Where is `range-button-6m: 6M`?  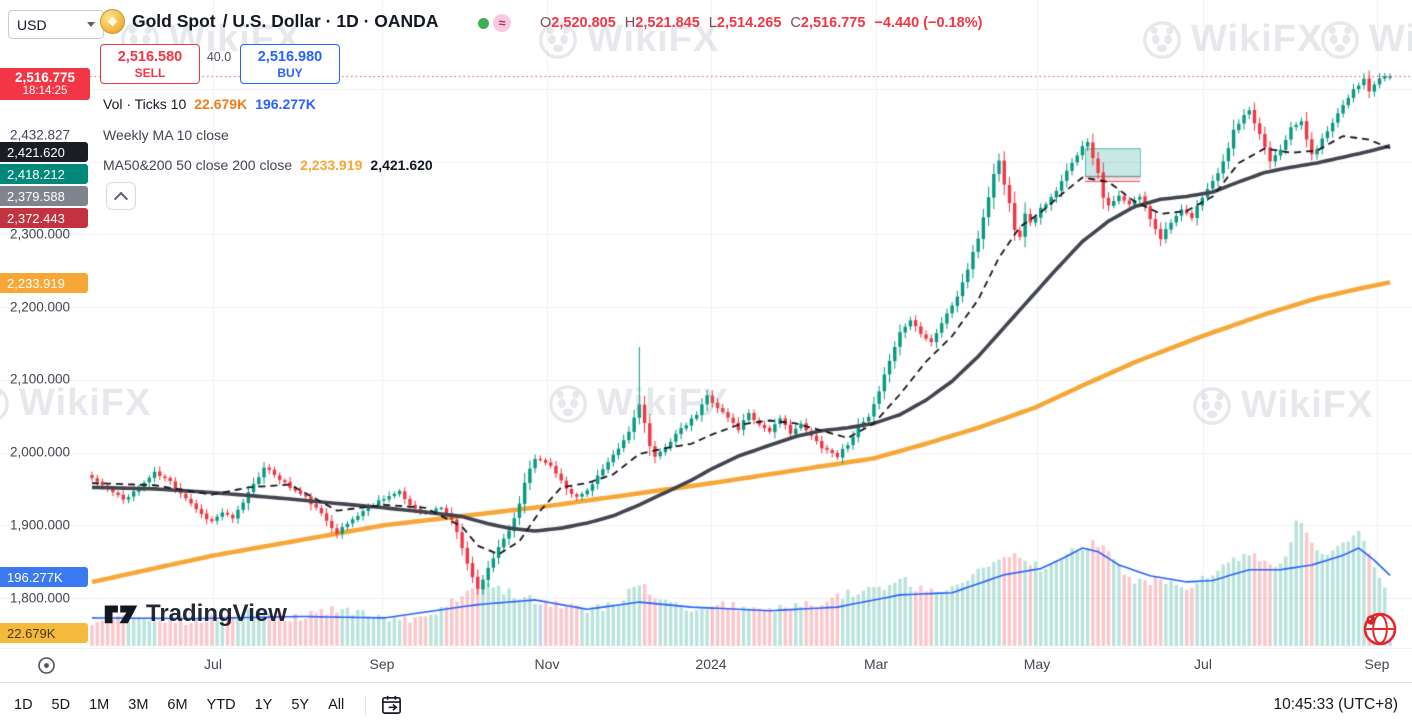 range-button-6m: 6M is located at coordinates (177, 704).